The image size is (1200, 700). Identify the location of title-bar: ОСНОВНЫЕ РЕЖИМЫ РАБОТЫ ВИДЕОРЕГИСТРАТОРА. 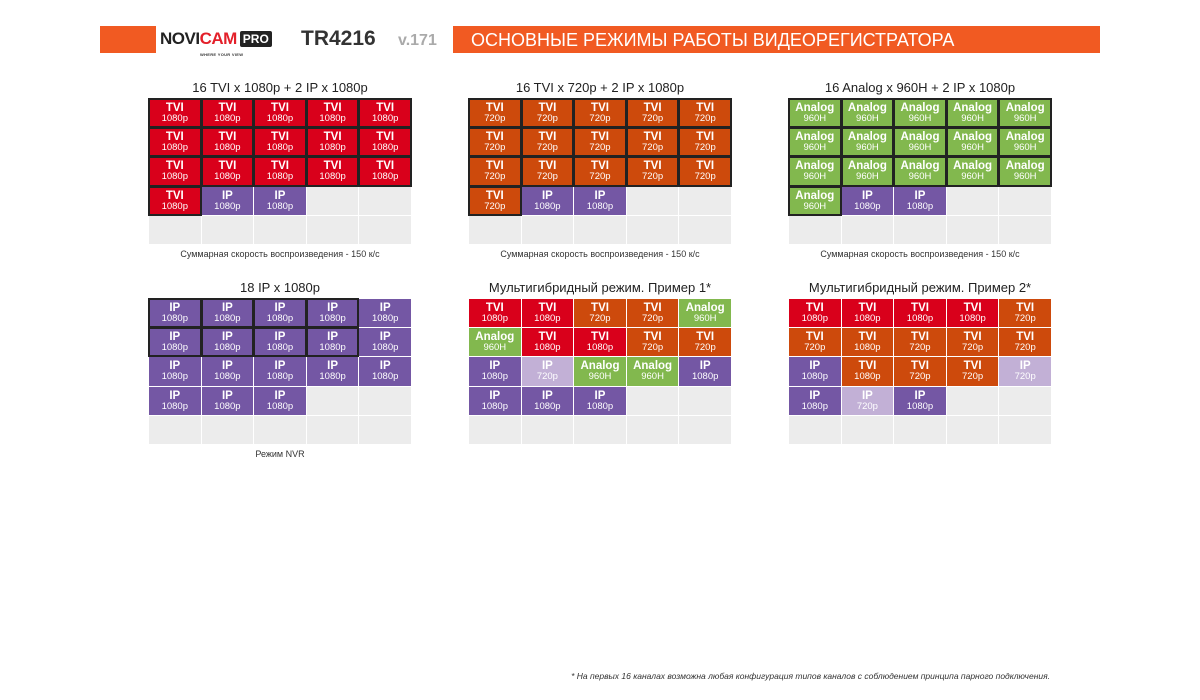
(776, 39).